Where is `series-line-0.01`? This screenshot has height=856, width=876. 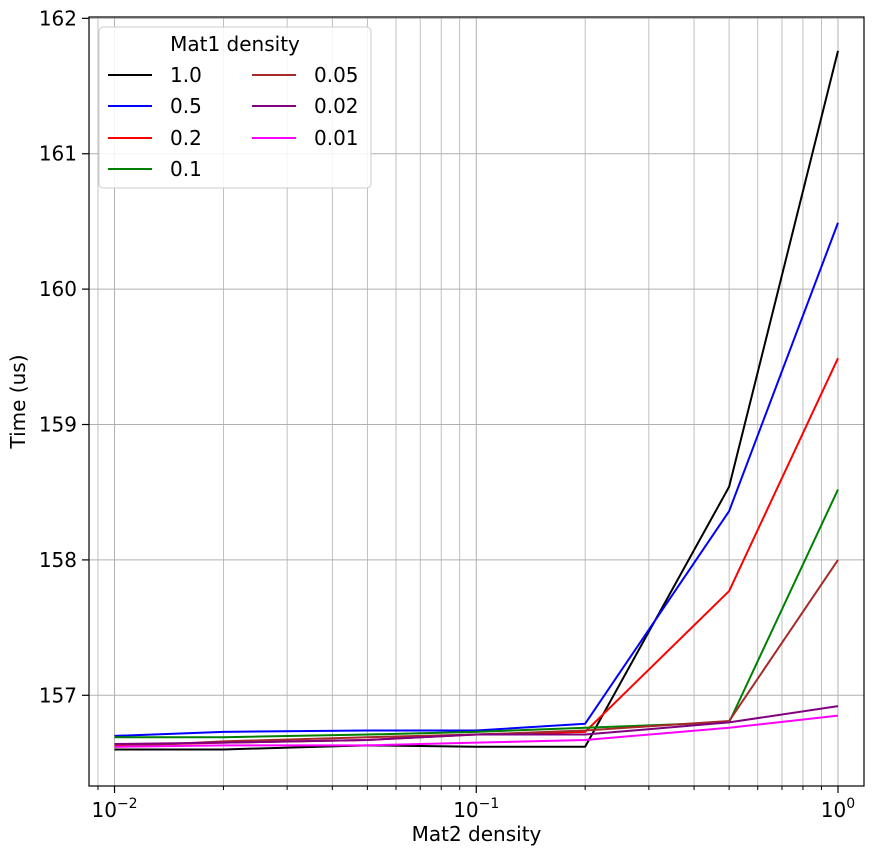
series-line-0.01 is located at coordinates (476, 731).